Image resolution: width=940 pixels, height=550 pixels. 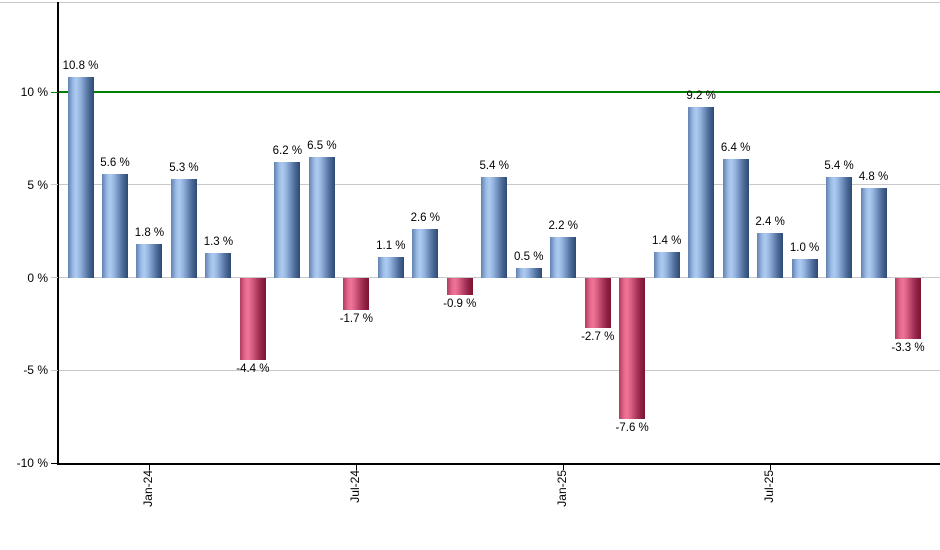 What do you see at coordinates (499, 92) in the screenshot?
I see `reference-line-10pct` at bounding box center [499, 92].